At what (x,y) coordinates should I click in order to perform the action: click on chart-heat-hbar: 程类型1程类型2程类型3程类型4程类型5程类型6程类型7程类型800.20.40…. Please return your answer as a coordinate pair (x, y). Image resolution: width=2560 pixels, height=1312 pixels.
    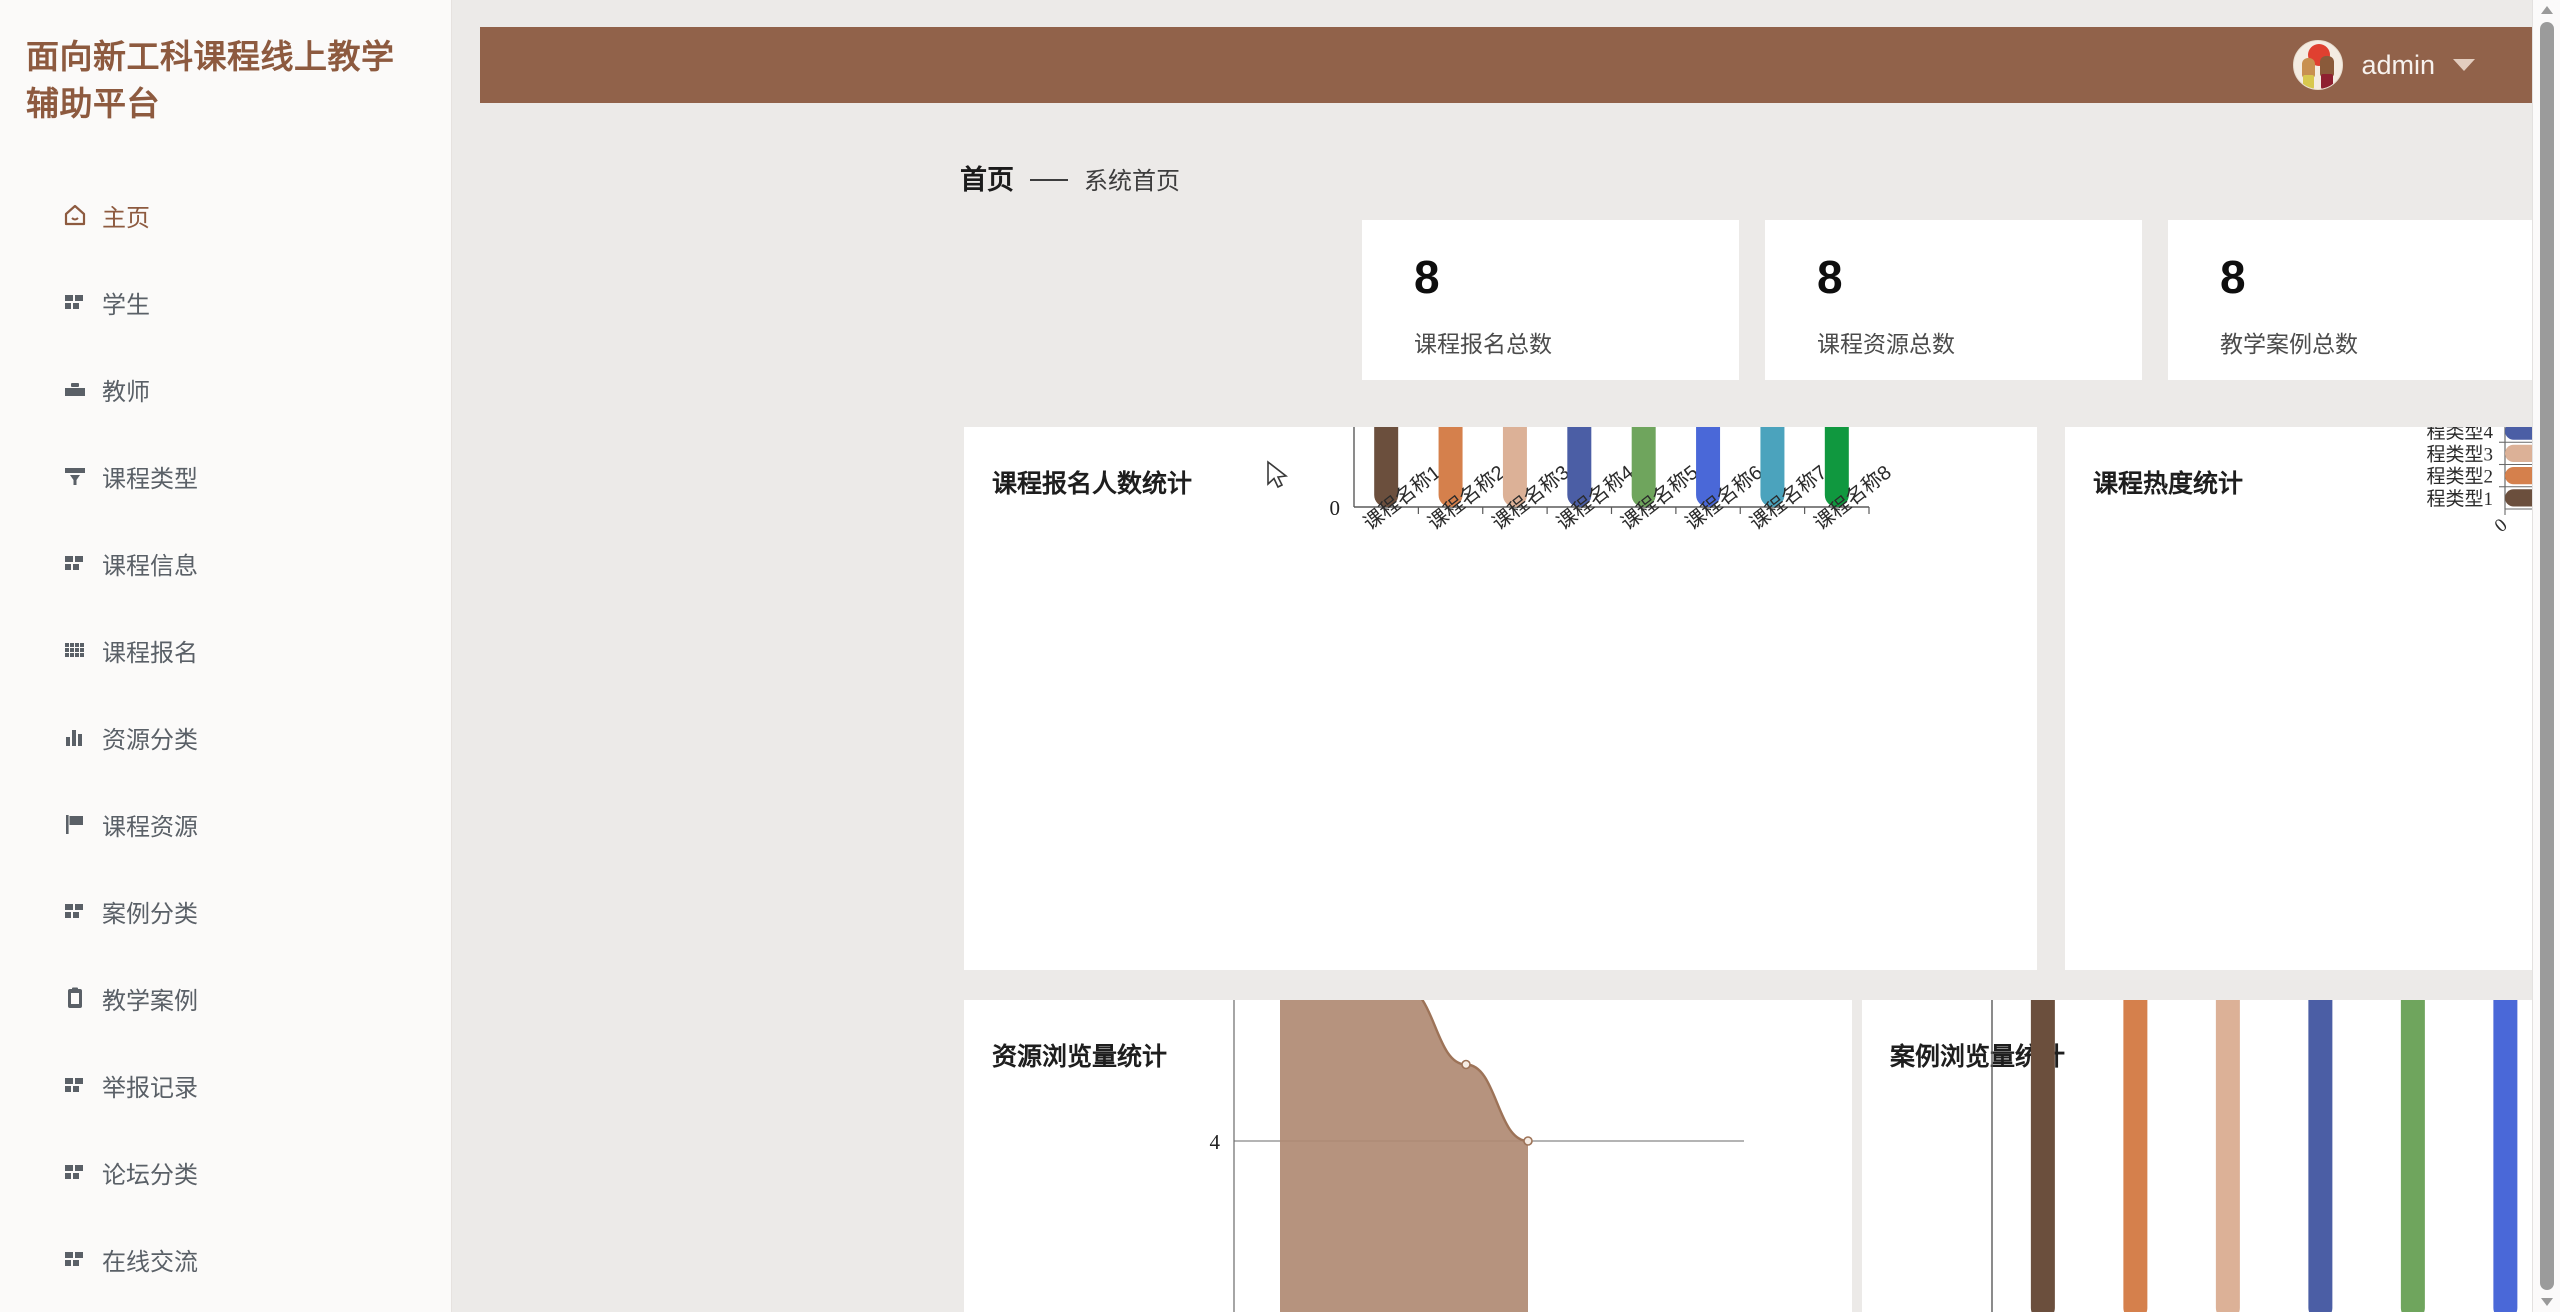
    Looking at the image, I should click on (2312, 698).